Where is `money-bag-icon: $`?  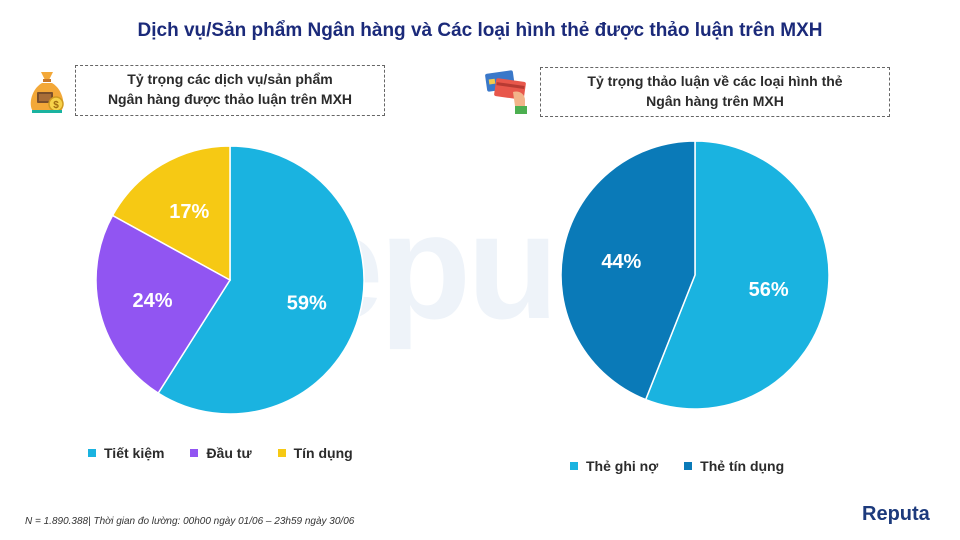 money-bag-icon: $ is located at coordinates (47, 93).